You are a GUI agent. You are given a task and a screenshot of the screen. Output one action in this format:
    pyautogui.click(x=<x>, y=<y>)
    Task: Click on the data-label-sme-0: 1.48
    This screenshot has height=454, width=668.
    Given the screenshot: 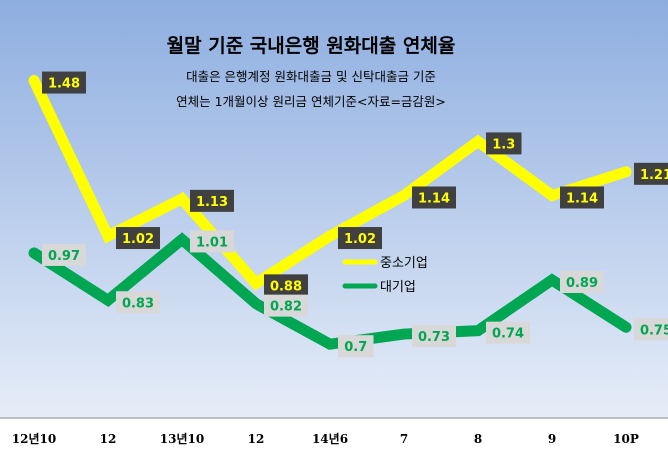 What is the action you would take?
    pyautogui.click(x=64, y=82)
    